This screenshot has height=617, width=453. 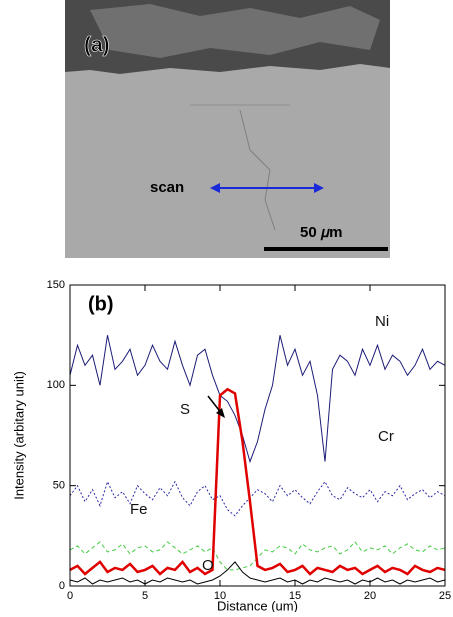 What do you see at coordinates (370, 596) in the screenshot?
I see `x-tick-label: 20` at bounding box center [370, 596].